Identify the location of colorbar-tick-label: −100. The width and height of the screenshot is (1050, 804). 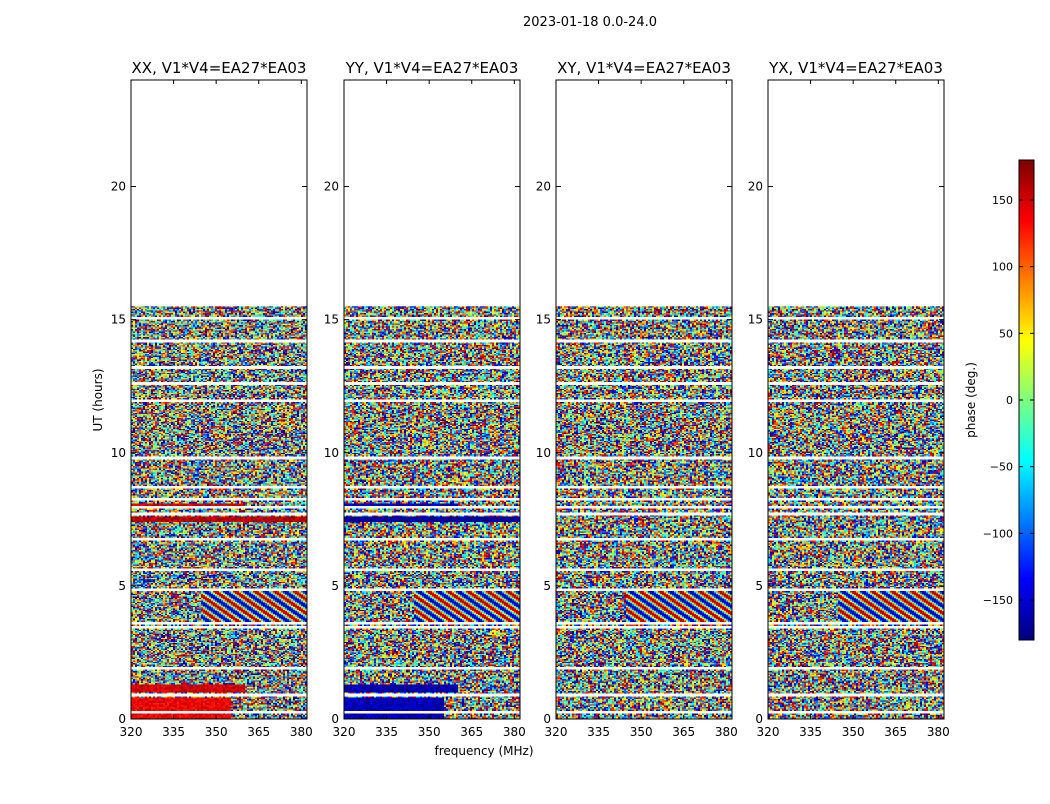
(998, 533).